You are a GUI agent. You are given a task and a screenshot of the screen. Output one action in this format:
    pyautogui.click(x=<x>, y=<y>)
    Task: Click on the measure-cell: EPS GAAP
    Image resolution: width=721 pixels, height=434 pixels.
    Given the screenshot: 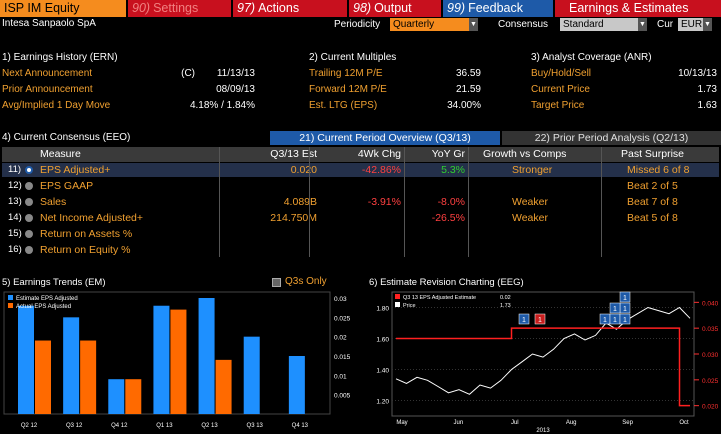 What is the action you would take?
    pyautogui.click(x=67, y=186)
    